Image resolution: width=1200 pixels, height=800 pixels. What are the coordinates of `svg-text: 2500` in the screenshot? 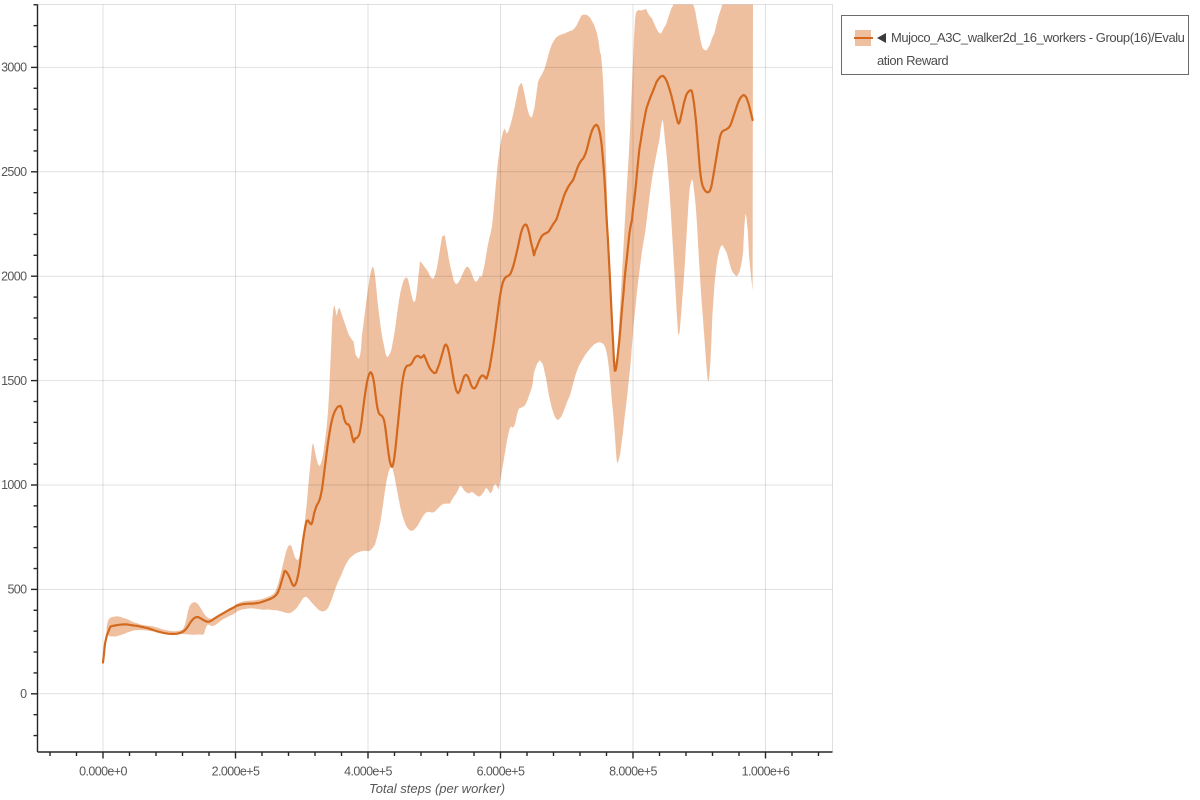 It's located at (14, 172).